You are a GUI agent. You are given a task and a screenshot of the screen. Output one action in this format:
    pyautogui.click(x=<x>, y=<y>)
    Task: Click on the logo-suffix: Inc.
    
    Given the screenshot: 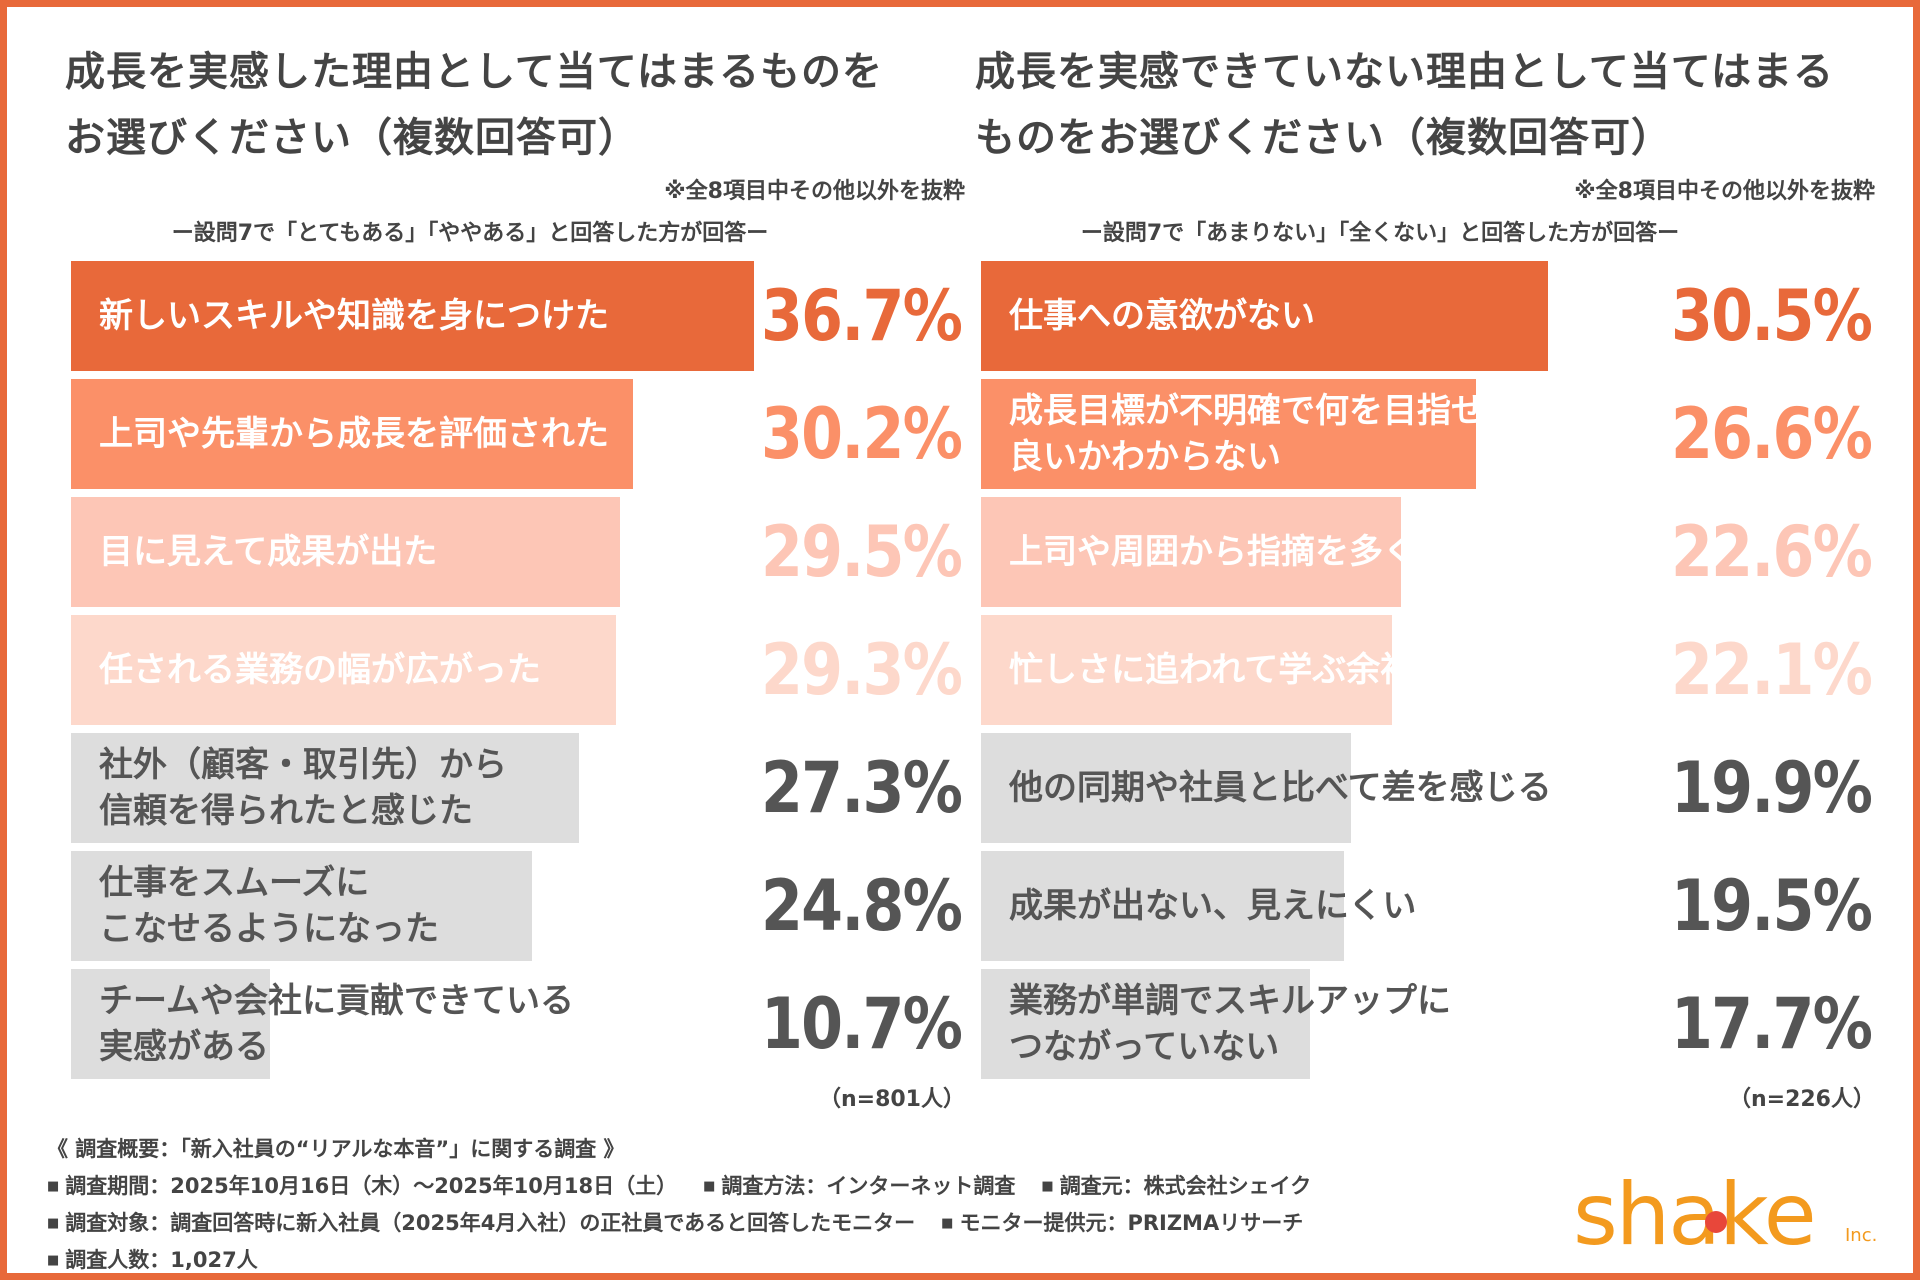 What is the action you would take?
    pyautogui.click(x=1861, y=1235)
    